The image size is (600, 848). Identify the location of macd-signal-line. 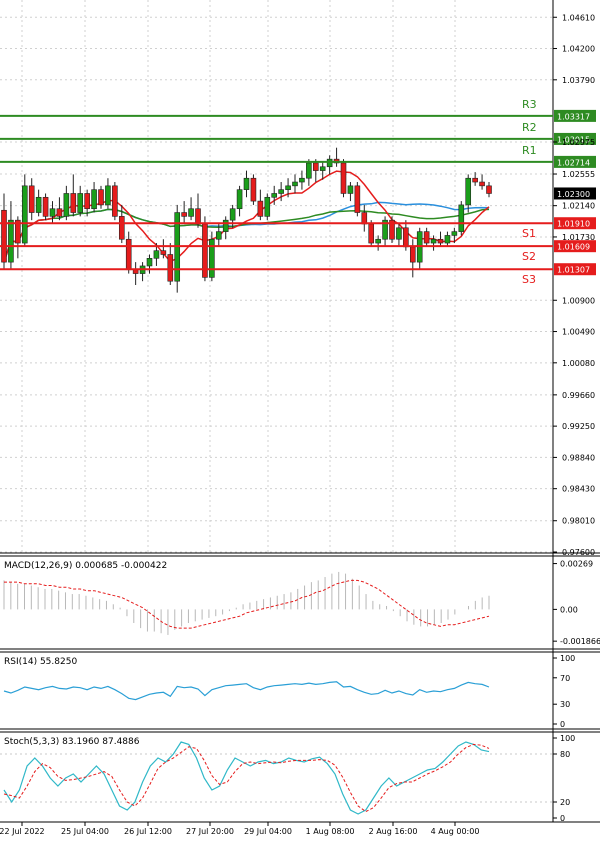
(247, 604).